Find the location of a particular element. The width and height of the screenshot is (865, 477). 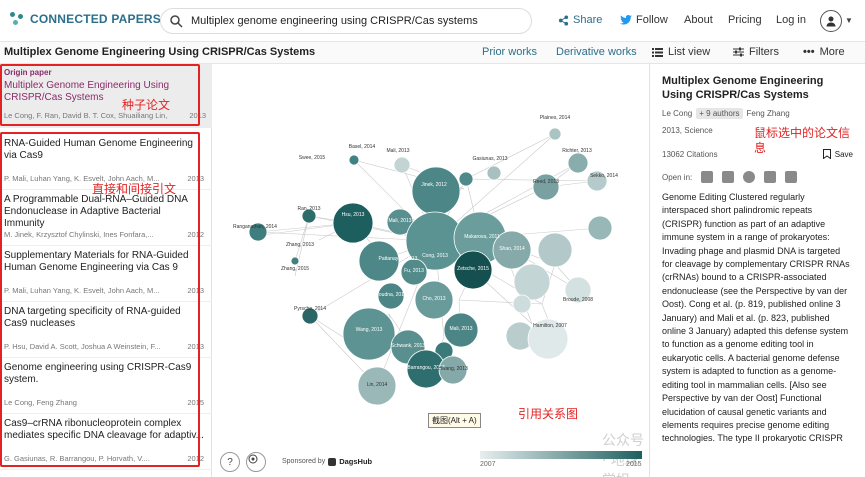

microsoft-academic-icon is located at coordinates (791, 177).